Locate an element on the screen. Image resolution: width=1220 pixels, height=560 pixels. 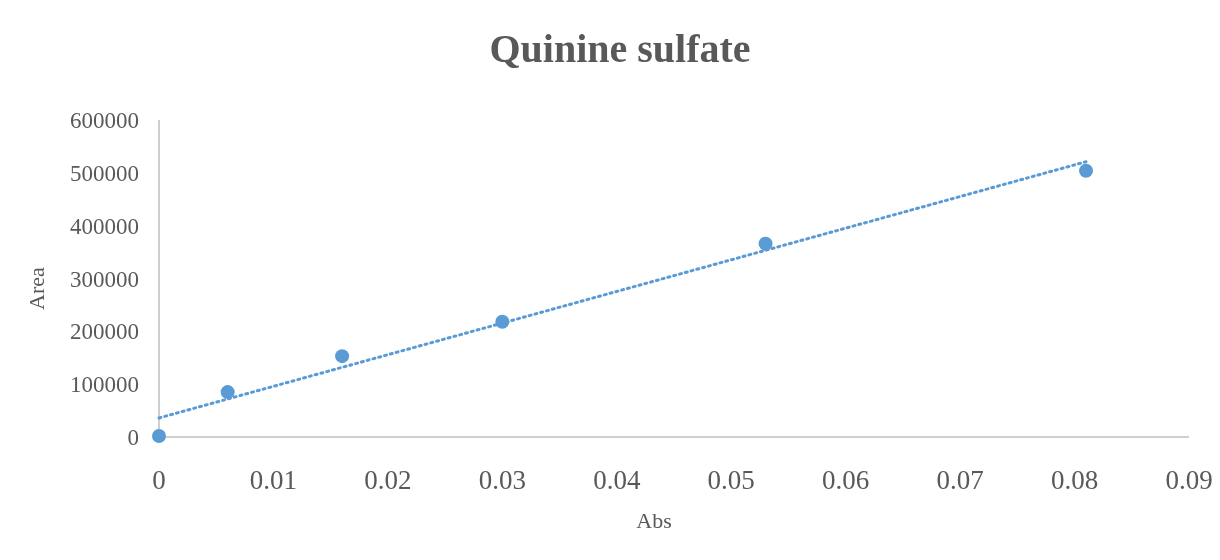
x-tick-label: 0.07 is located at coordinates (960, 480).